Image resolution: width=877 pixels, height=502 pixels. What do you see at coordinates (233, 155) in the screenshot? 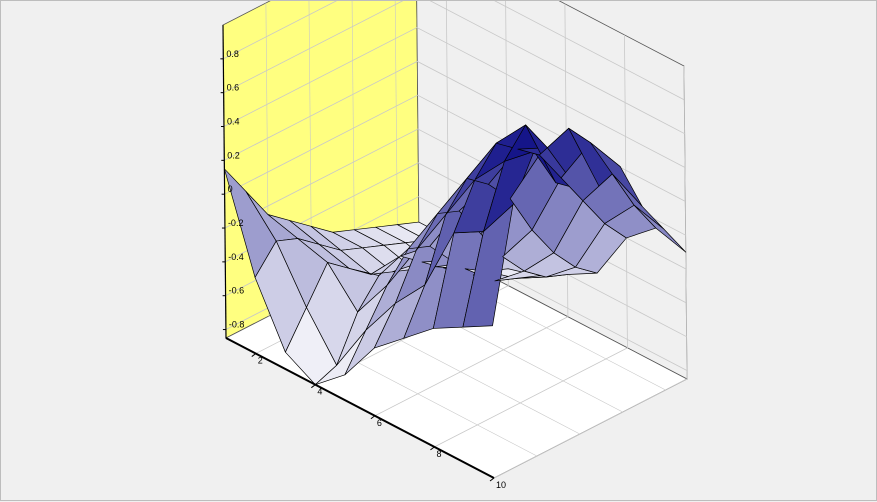
I see `z-tick-label: 0.2` at bounding box center [233, 155].